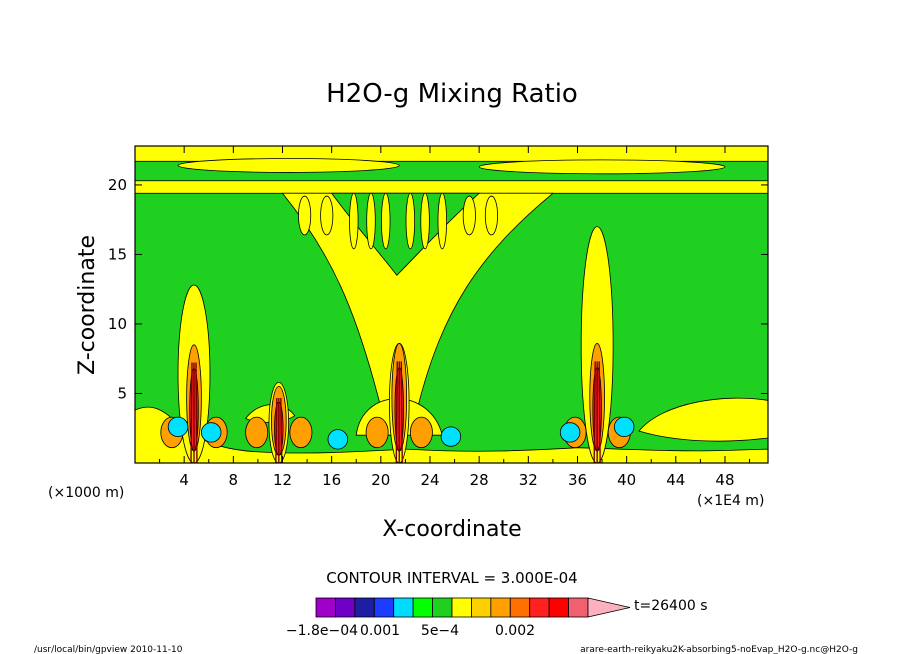  Describe the element at coordinates (117, 324) in the screenshot. I see `y-tick-label: 10` at that location.